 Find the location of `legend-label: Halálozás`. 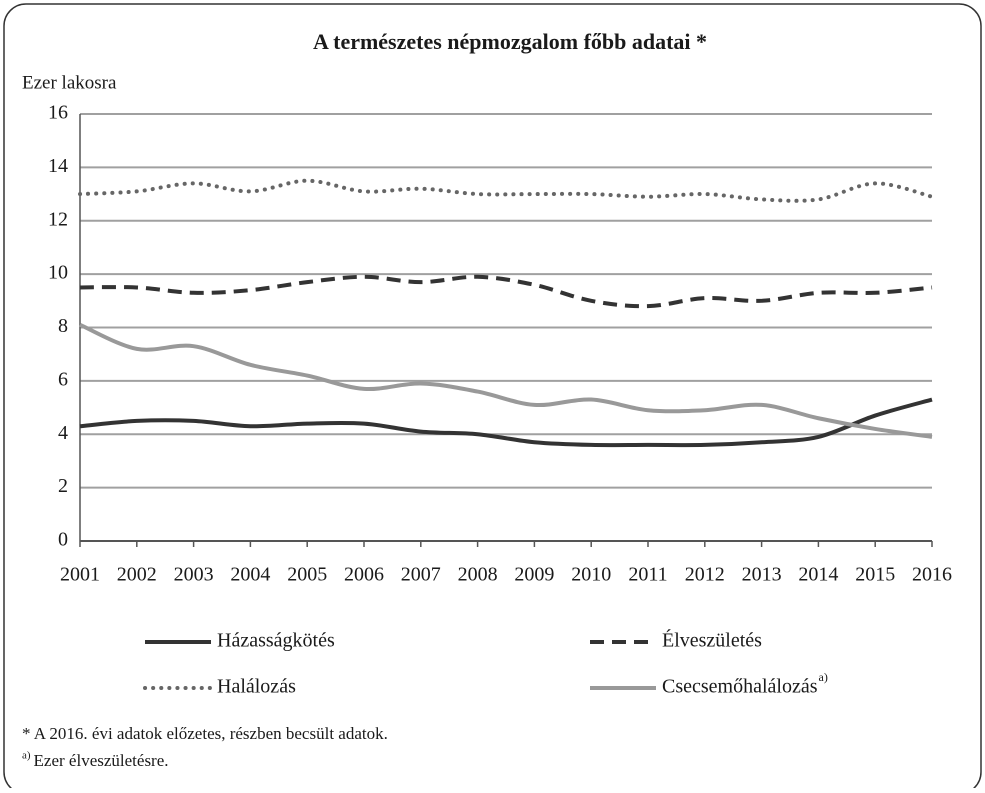

legend-label: Halálozás is located at coordinates (256, 687).